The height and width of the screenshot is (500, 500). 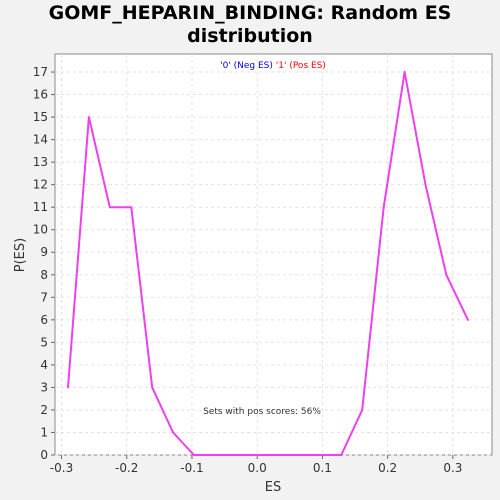 What do you see at coordinates (452, 468) in the screenshot?
I see `x-tick-label: 0.3` at bounding box center [452, 468].